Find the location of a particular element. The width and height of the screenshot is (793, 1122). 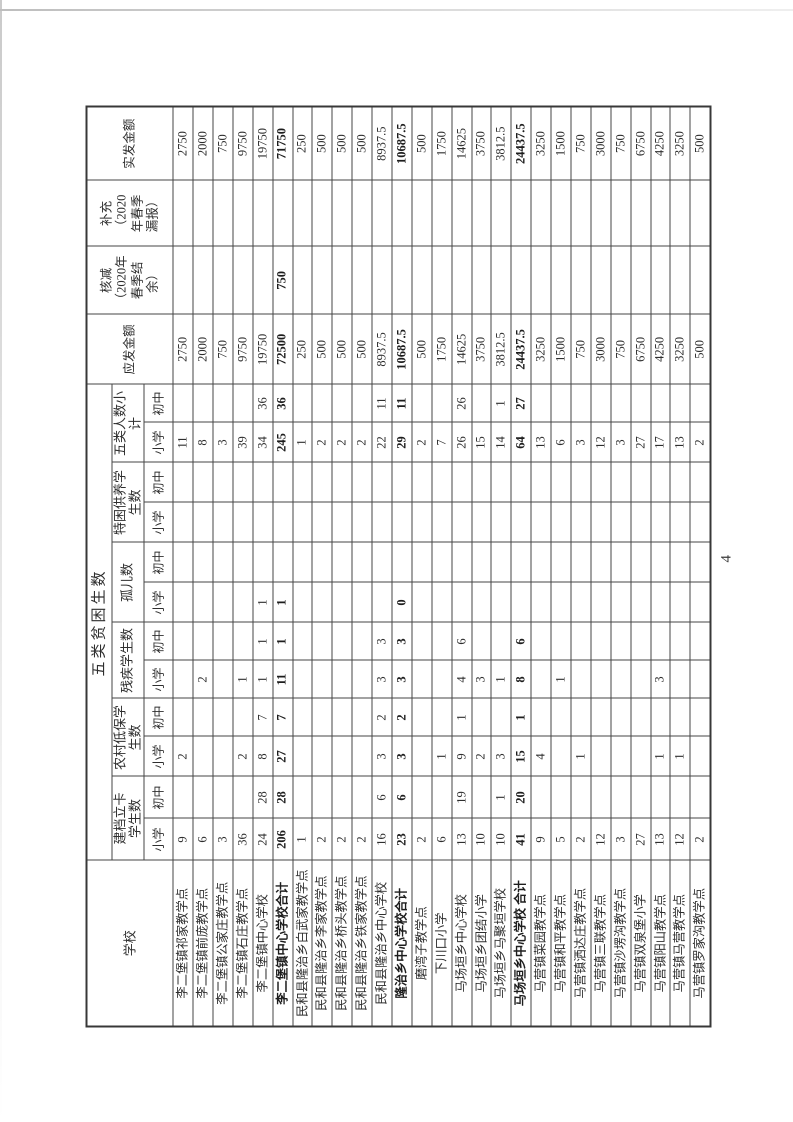

value-cell-五类小计小学: 6 is located at coordinates (560, 442).